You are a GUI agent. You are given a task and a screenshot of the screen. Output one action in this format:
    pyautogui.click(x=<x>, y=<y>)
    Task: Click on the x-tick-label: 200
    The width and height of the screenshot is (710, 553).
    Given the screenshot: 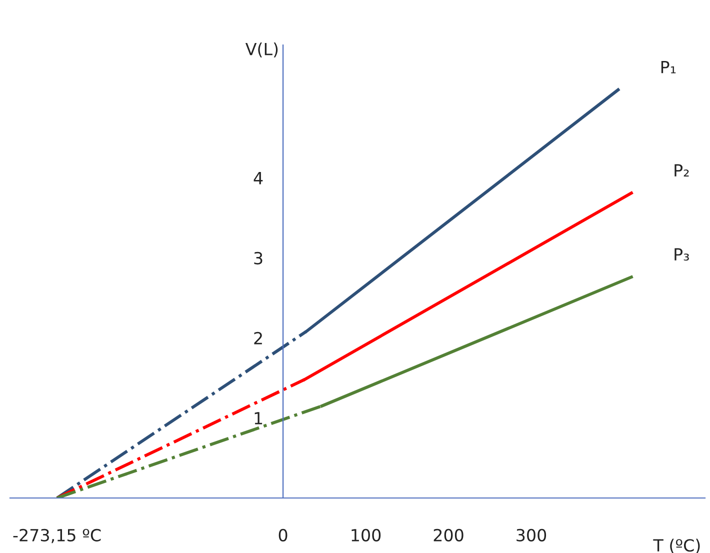 What is the action you would take?
    pyautogui.click(x=449, y=535)
    